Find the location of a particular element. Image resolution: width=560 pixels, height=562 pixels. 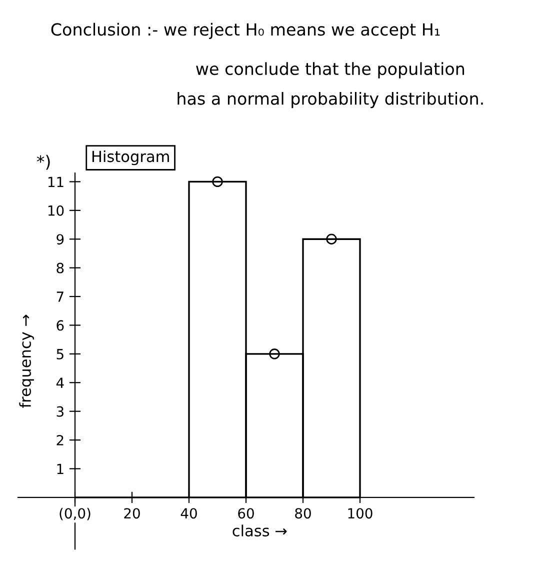

y-tick-label: 8 is located at coordinates (60, 268).